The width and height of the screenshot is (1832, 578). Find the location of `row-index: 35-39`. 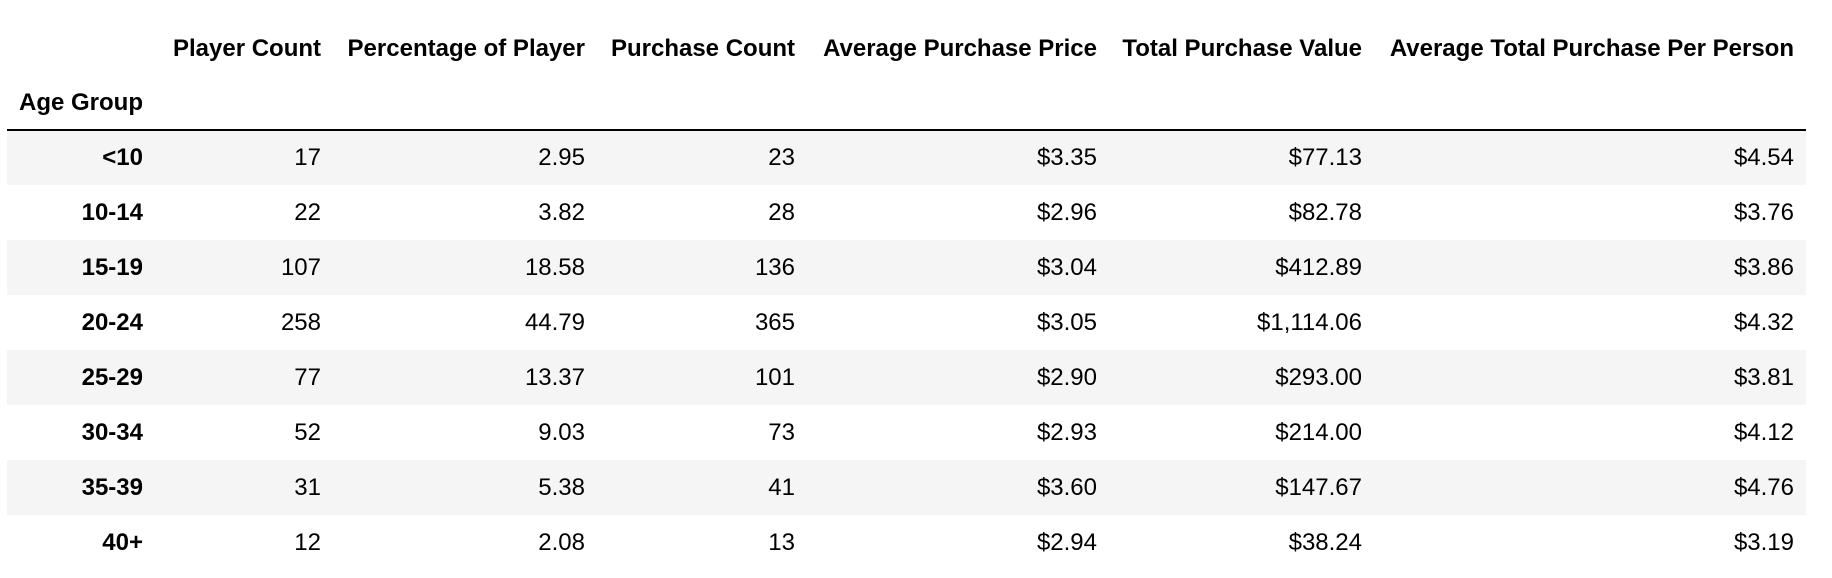

row-index: 35-39 is located at coordinates (112, 487).